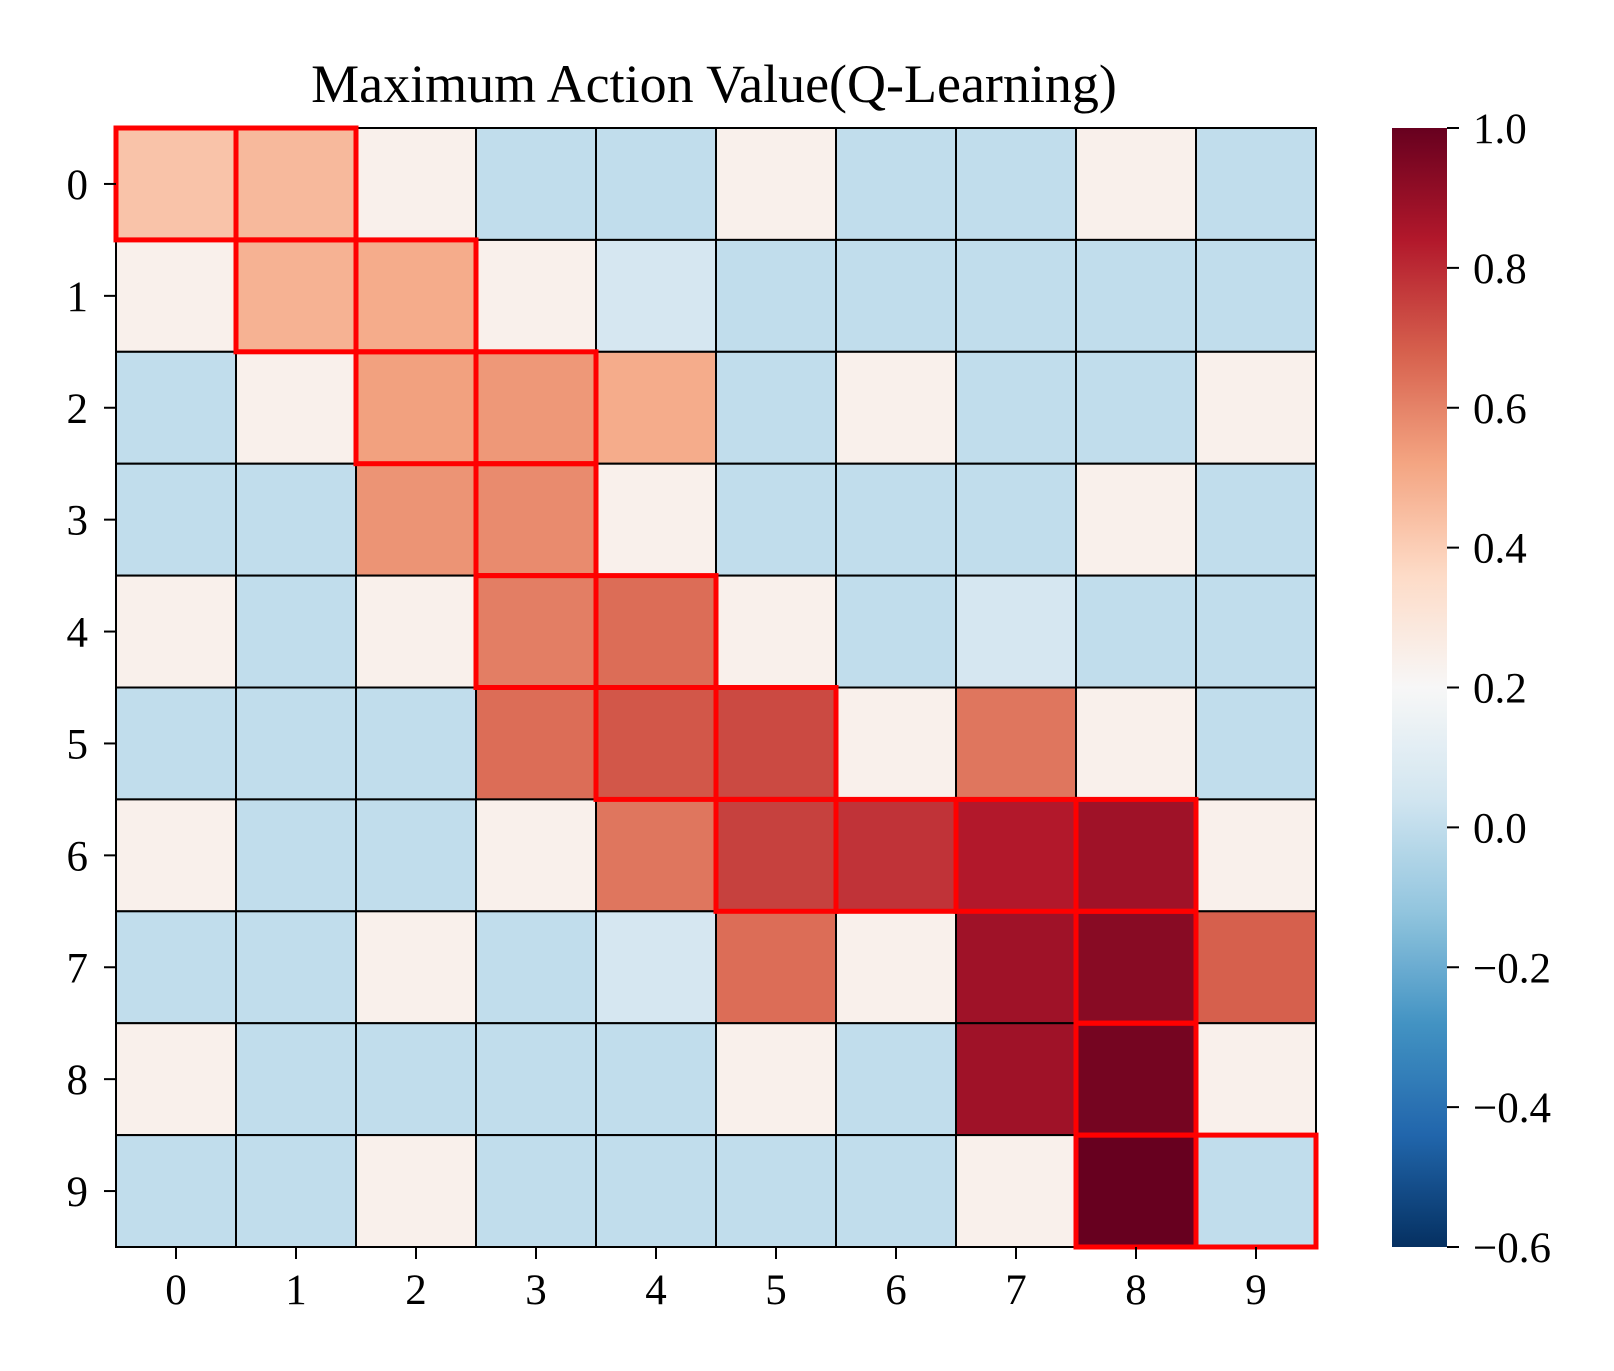 This screenshot has height=1371, width=1614. What do you see at coordinates (1500, 129) in the screenshot?
I see `colorbar-tick-label: 1.0` at bounding box center [1500, 129].